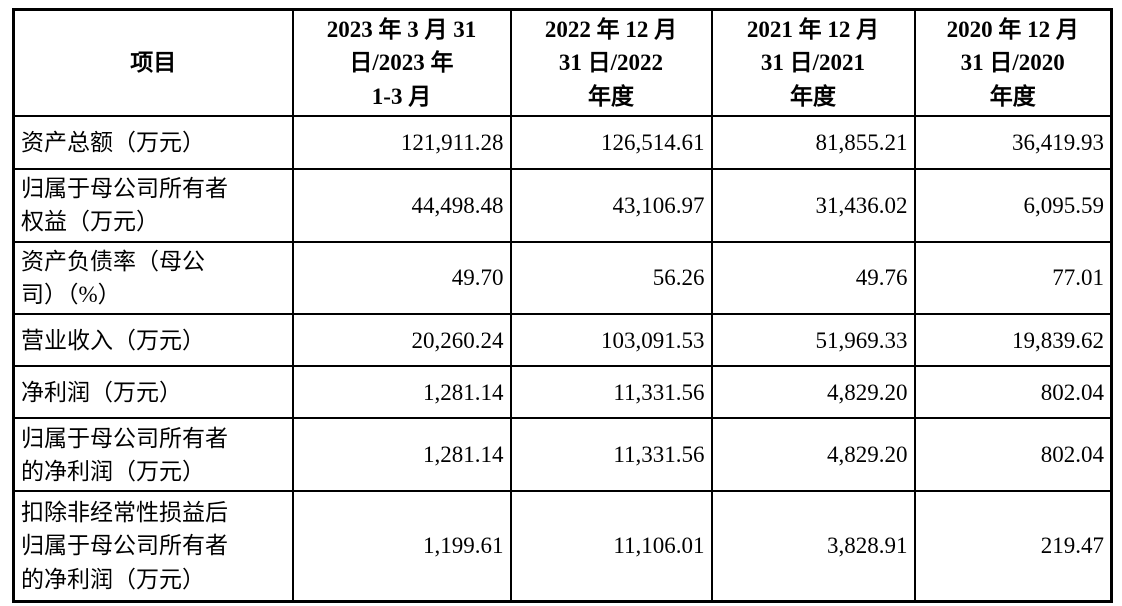  I want to click on cell-value: 77.01, so click(1013, 278).